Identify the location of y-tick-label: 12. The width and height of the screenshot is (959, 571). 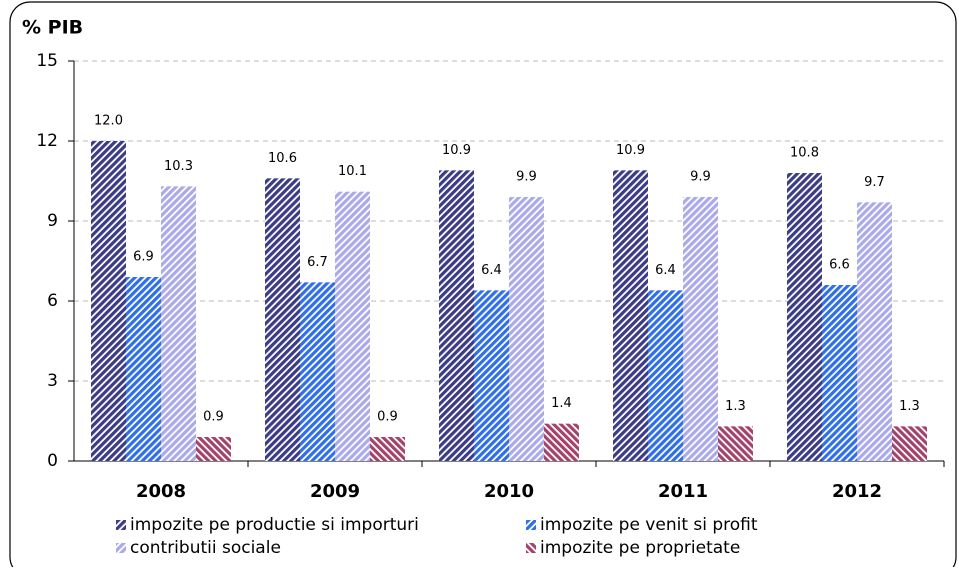
(47, 141).